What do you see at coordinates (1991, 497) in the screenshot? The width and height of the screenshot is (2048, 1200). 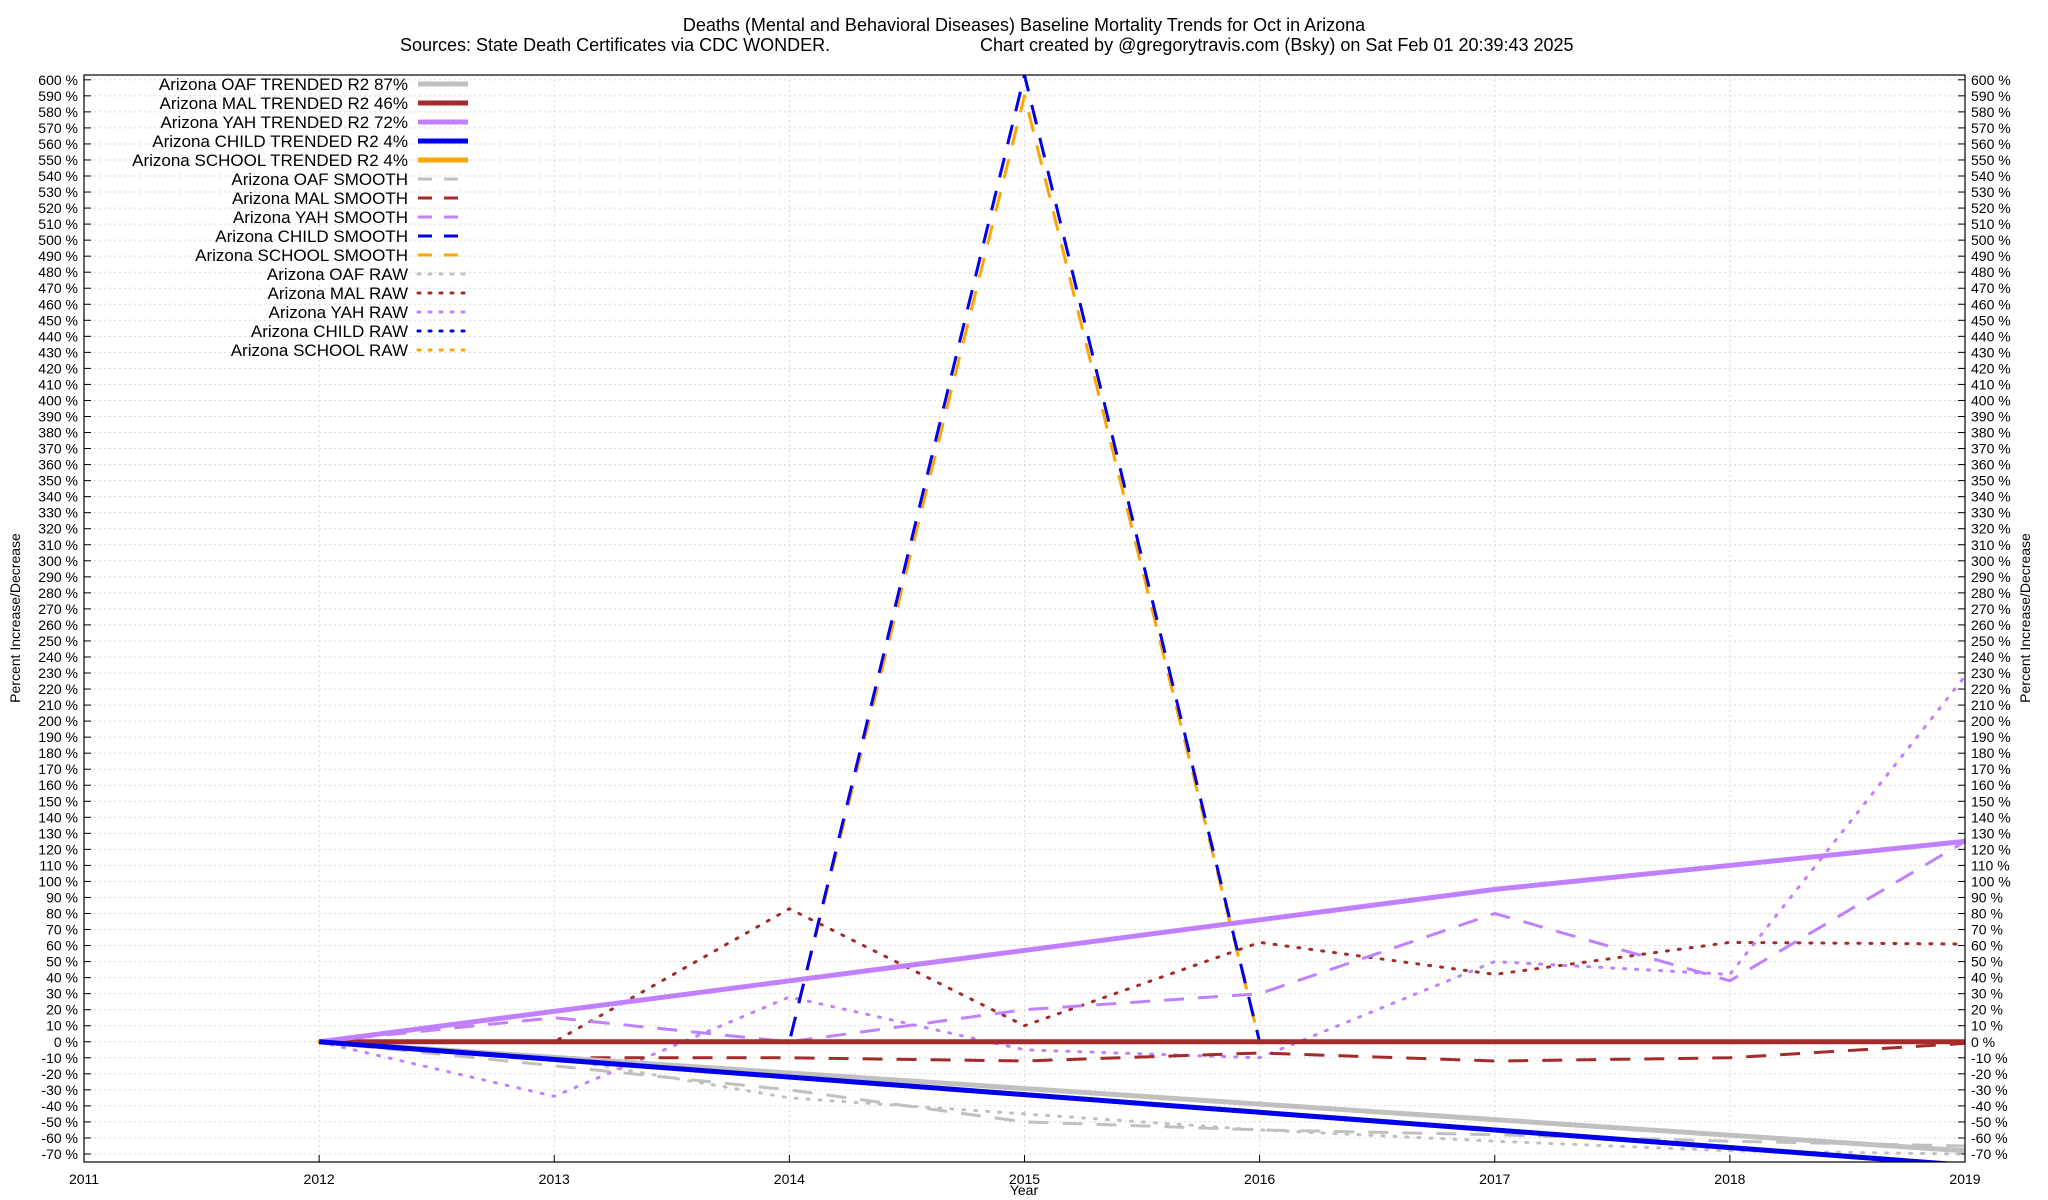 I see `y-tick-label-right: 340 %` at bounding box center [1991, 497].